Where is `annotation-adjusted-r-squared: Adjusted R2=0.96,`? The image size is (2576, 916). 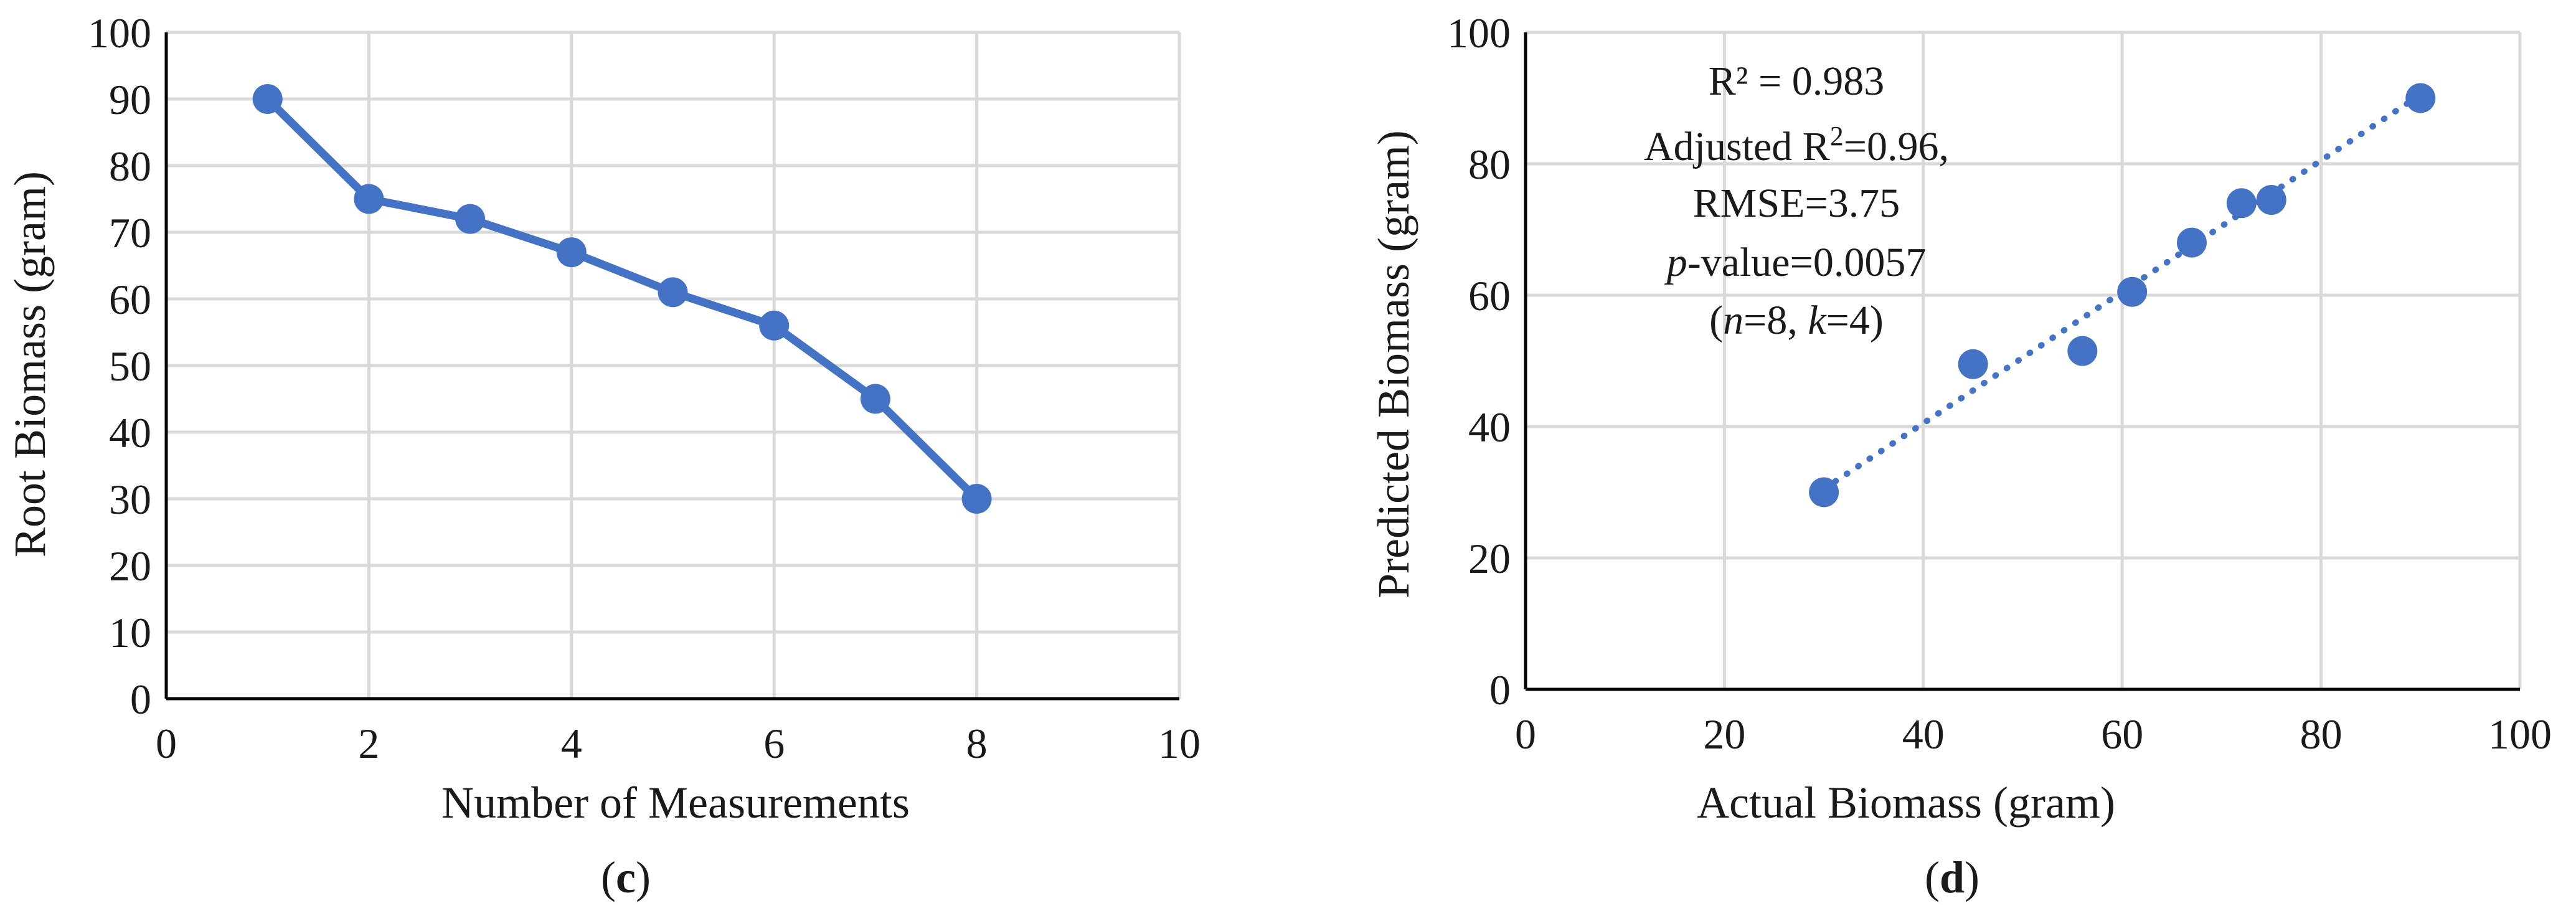
annotation-adjusted-r-squared: Adjusted R2=0.96, is located at coordinates (1796, 145).